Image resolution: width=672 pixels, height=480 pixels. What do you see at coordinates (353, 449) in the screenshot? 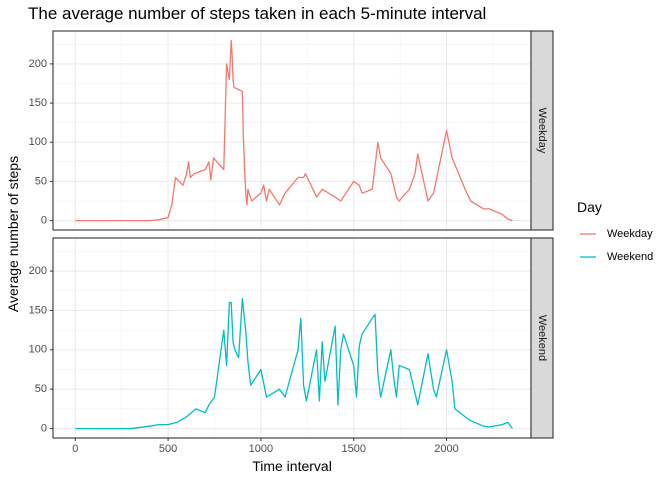
I see `x-tick-label: 1500` at bounding box center [353, 449].